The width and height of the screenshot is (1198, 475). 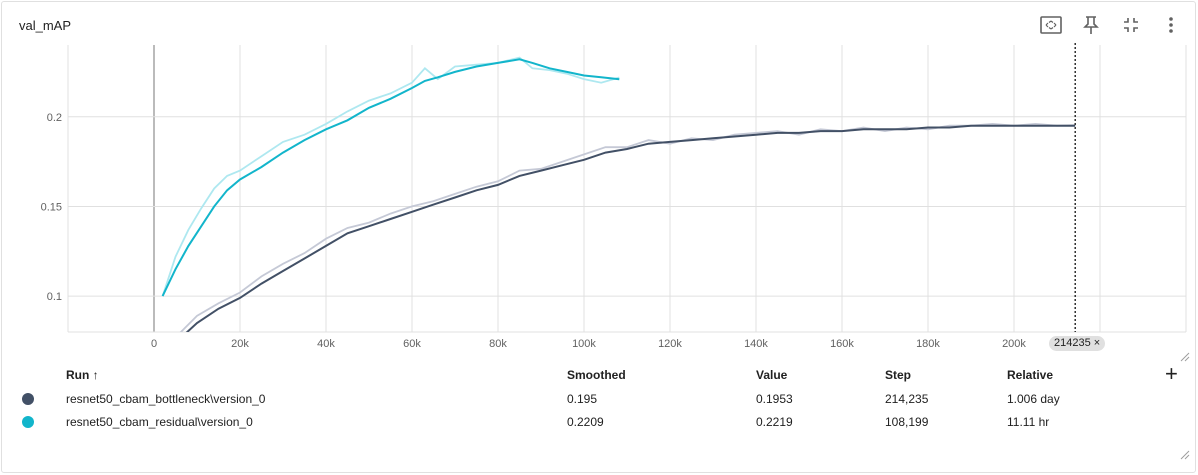 I want to click on relative-value: 1.006 day, so click(x=1033, y=399).